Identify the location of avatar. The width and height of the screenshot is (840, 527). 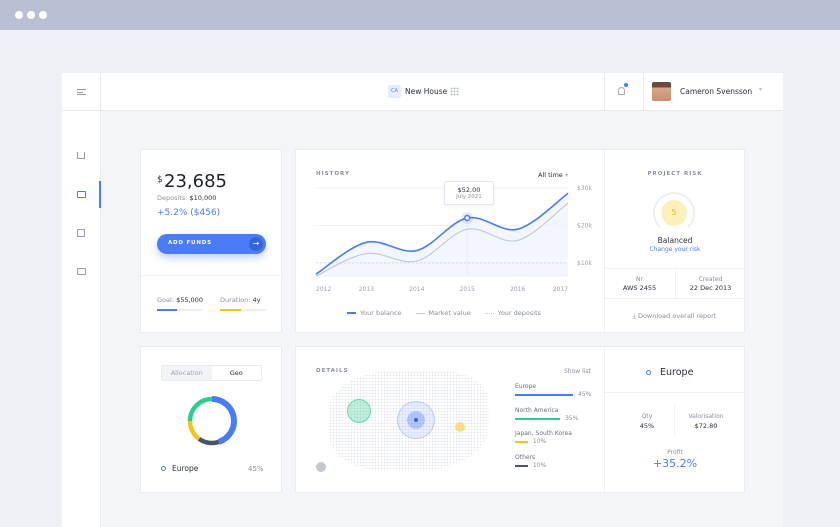
(661, 91).